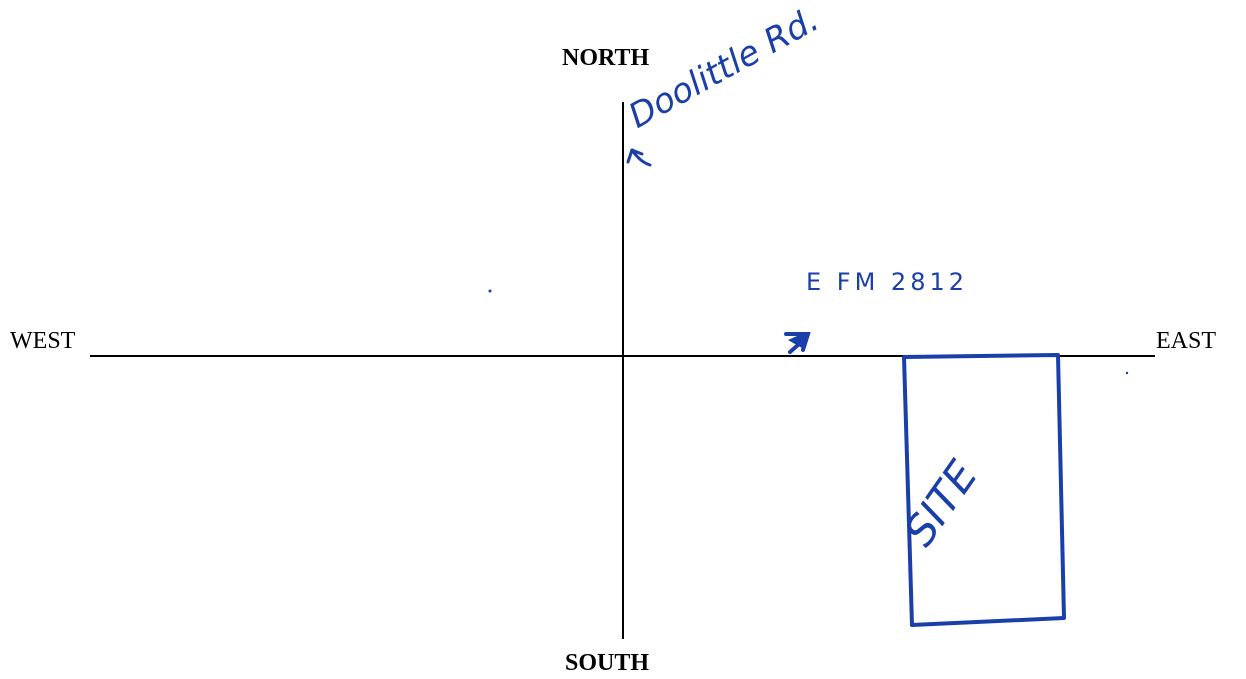  What do you see at coordinates (639, 157) in the screenshot?
I see `doolittle-arrow-icon` at bounding box center [639, 157].